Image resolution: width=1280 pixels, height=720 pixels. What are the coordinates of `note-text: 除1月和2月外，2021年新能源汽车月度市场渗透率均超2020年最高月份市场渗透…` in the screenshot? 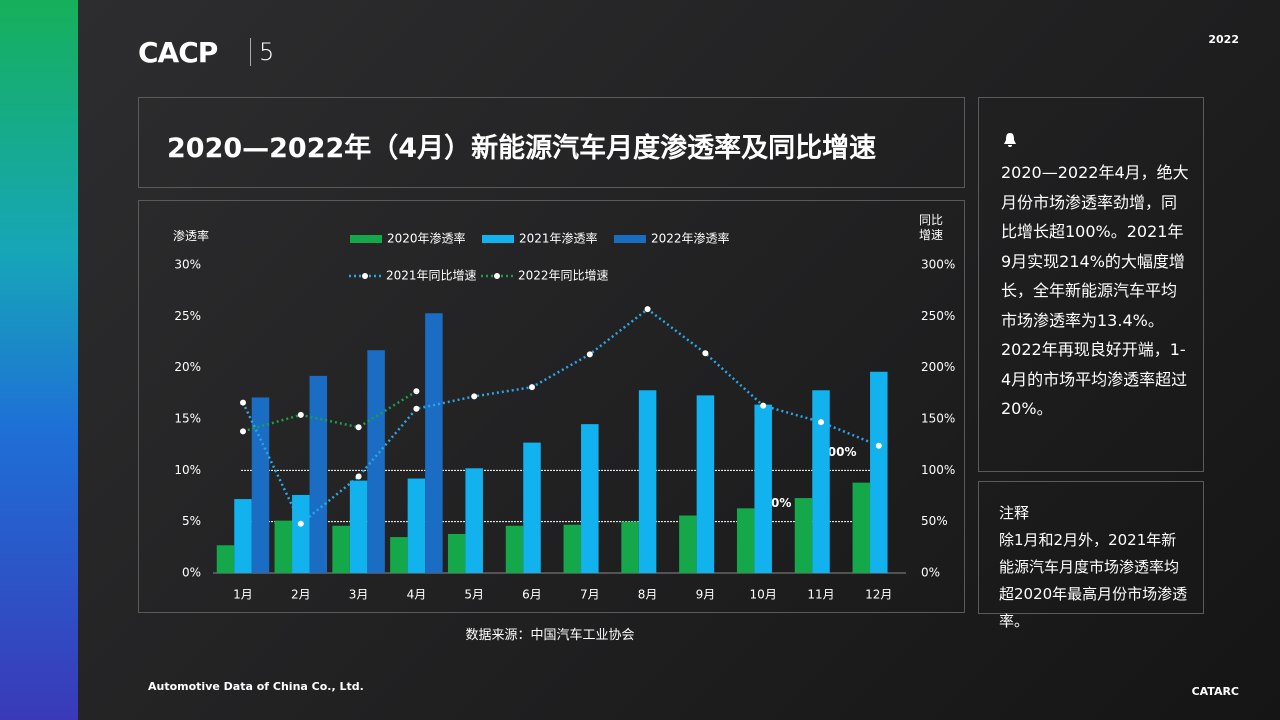 It's located at (1093, 580).